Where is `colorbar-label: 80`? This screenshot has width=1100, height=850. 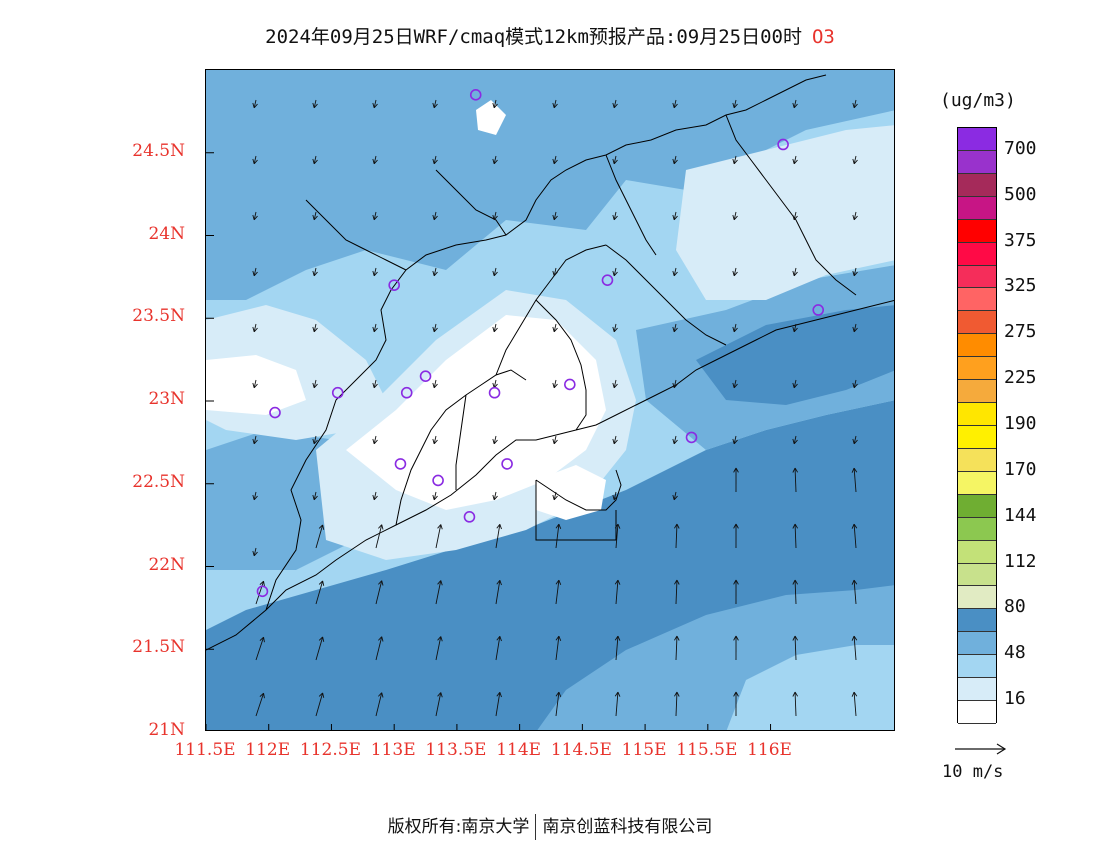 colorbar-label: 80 is located at coordinates (1015, 607).